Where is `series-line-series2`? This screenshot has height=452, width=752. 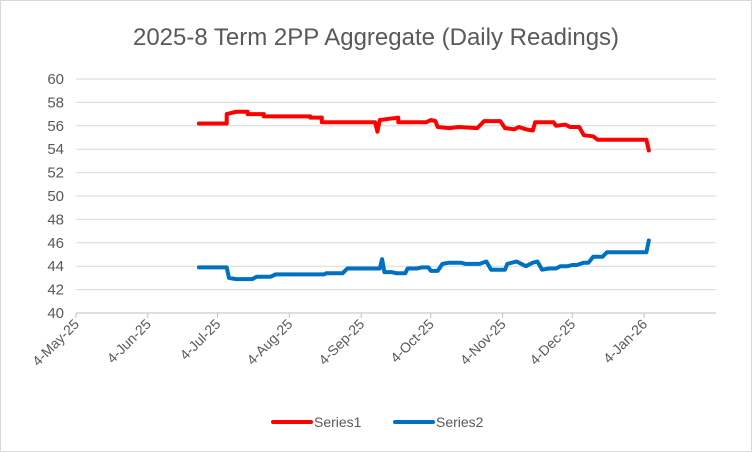 series-line-series2 is located at coordinates (423, 260).